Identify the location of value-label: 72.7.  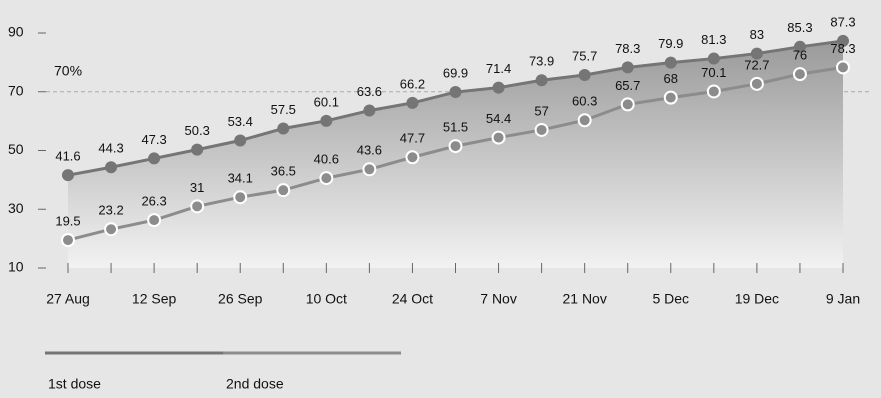
(756, 64).